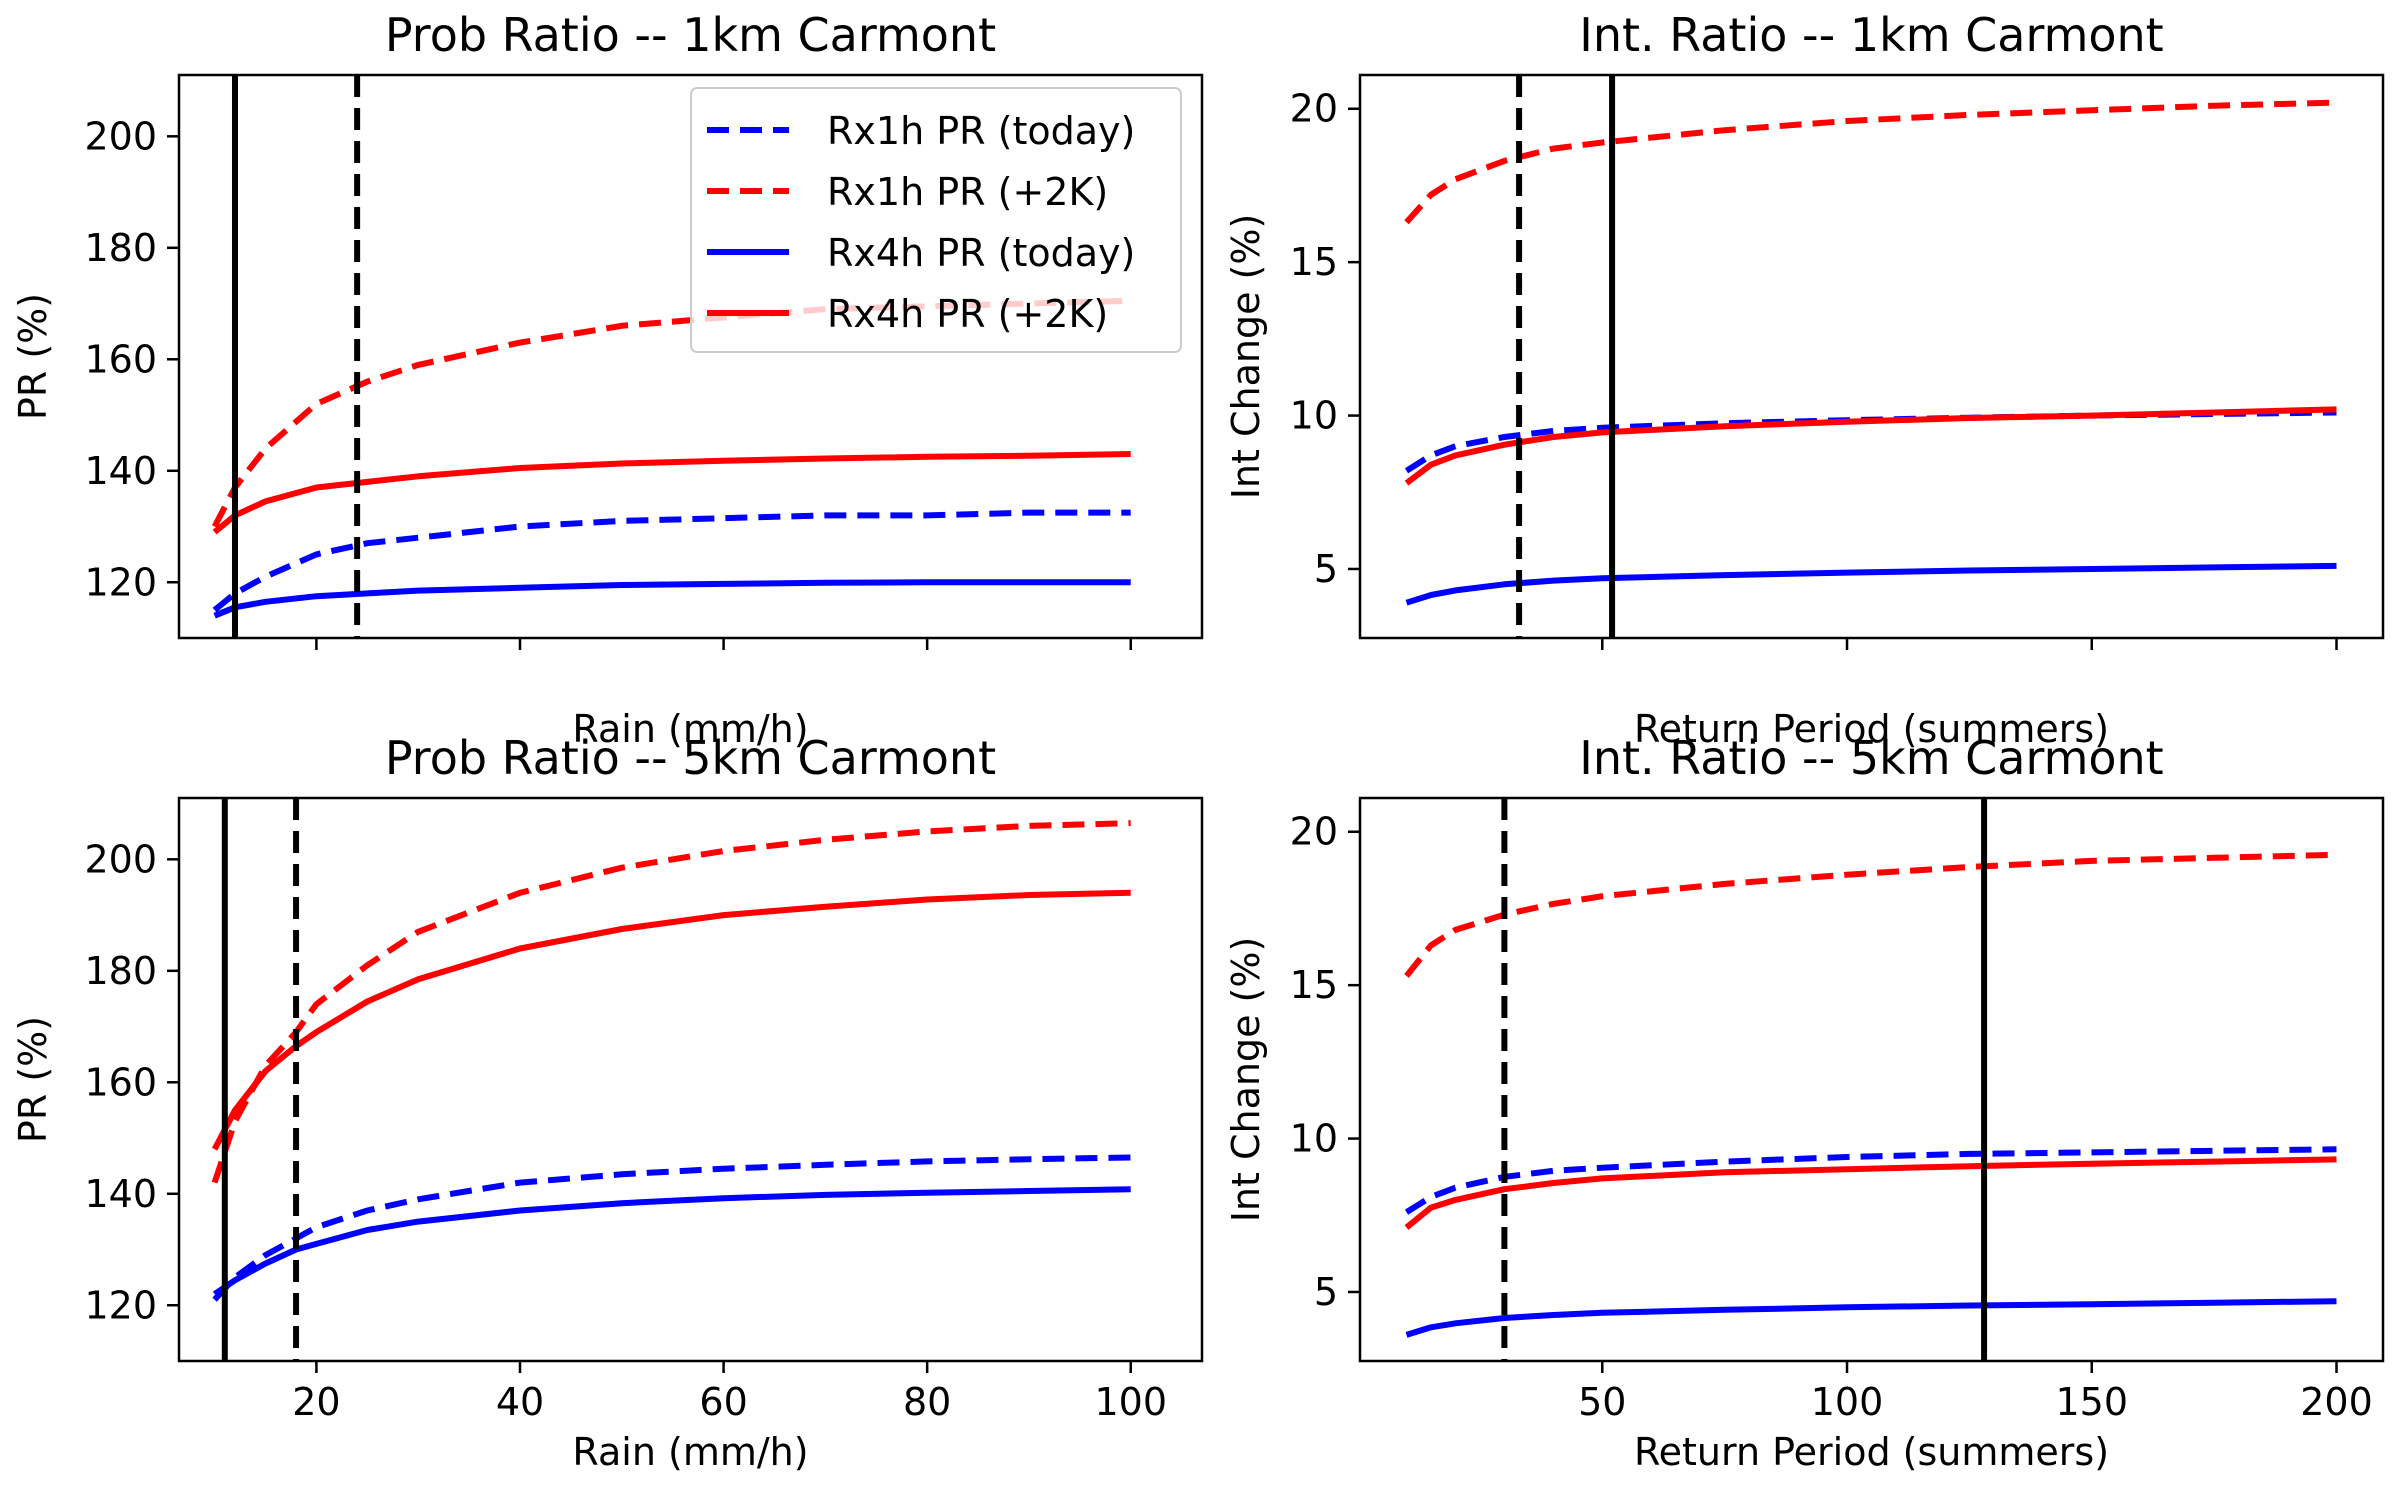  What do you see at coordinates (967, 314) in the screenshot?
I see `legend-entry-label: Rx4h PR (+2K)` at bounding box center [967, 314].